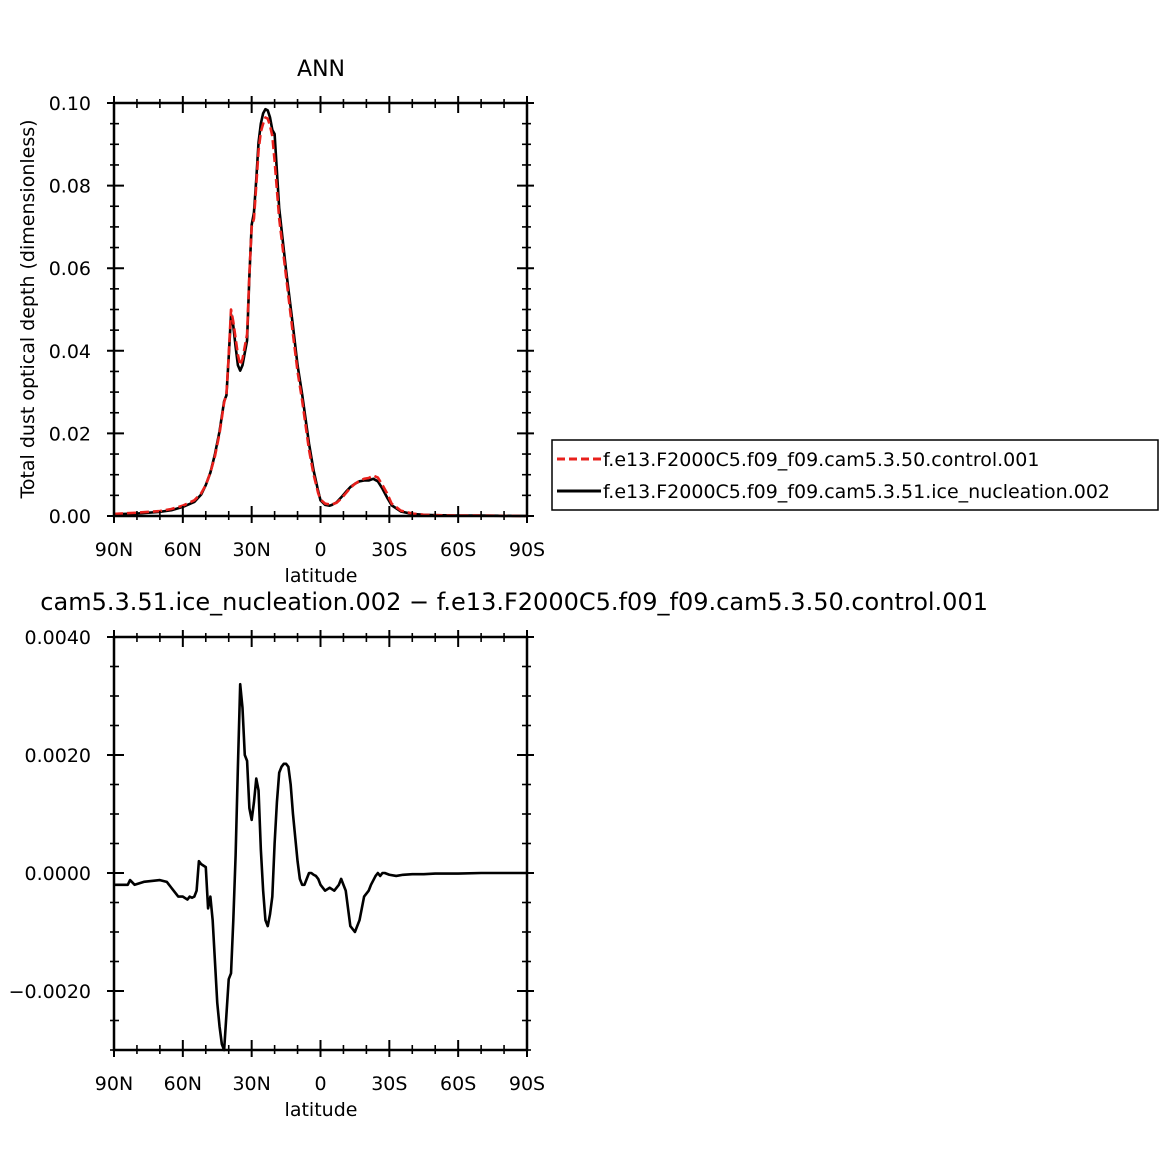 Image resolution: width=1174 pixels, height=1174 pixels. I want to click on difference-plot-frame, so click(320, 843).